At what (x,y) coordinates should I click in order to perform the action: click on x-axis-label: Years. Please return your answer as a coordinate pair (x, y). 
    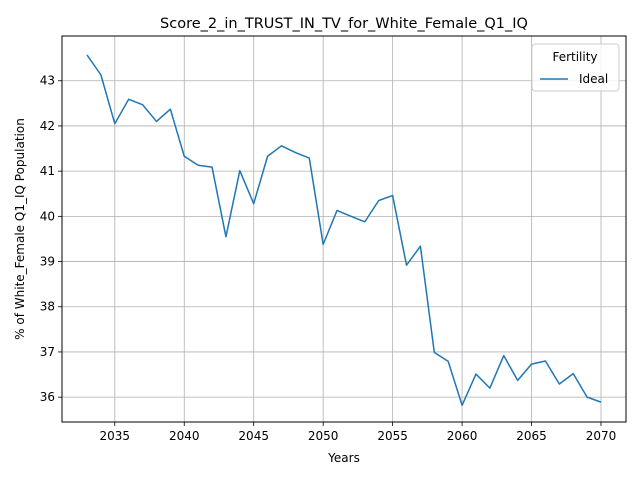
    Looking at the image, I should click on (343, 458).